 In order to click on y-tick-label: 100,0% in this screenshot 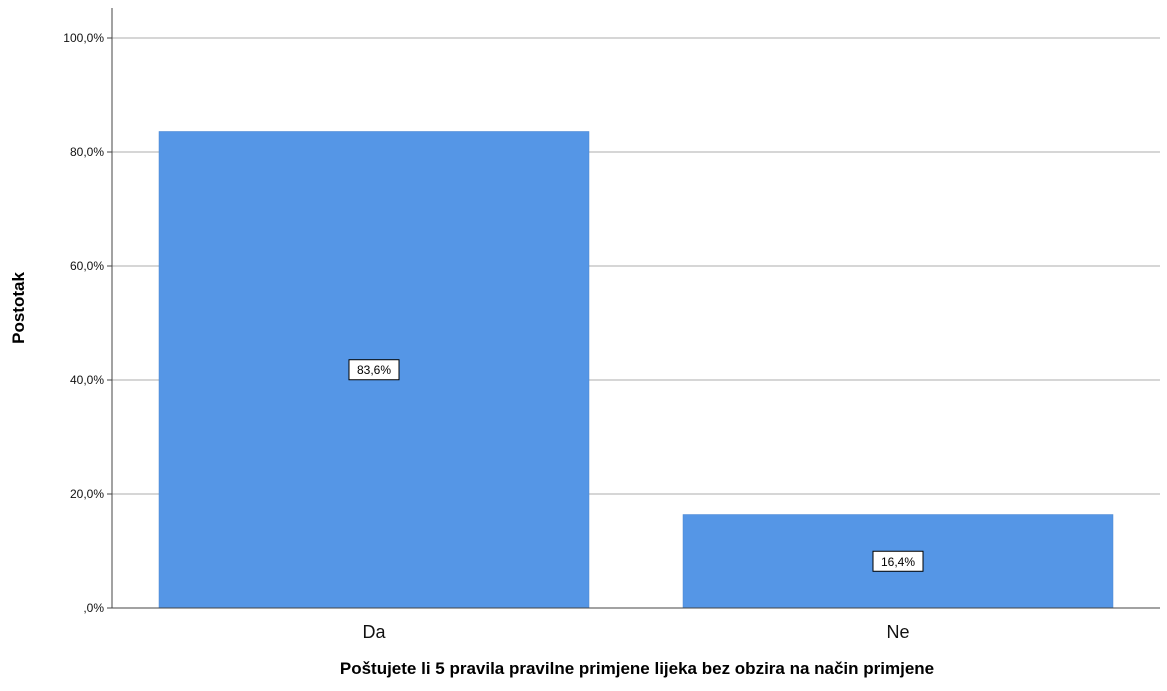, I will do `click(83, 38)`.